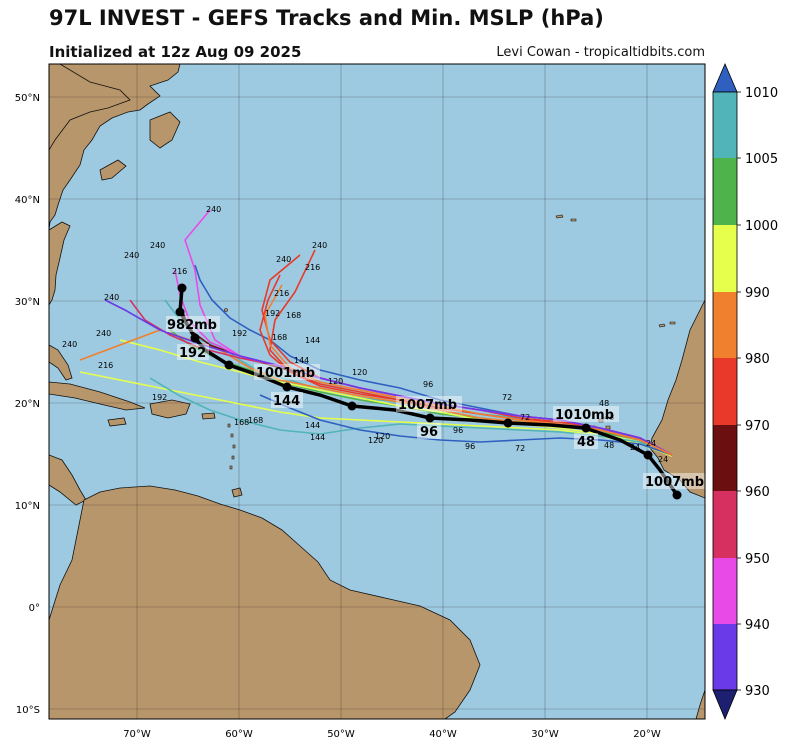 This screenshot has width=807, height=750. I want to click on nova-scotia-land, so click(113, 170).